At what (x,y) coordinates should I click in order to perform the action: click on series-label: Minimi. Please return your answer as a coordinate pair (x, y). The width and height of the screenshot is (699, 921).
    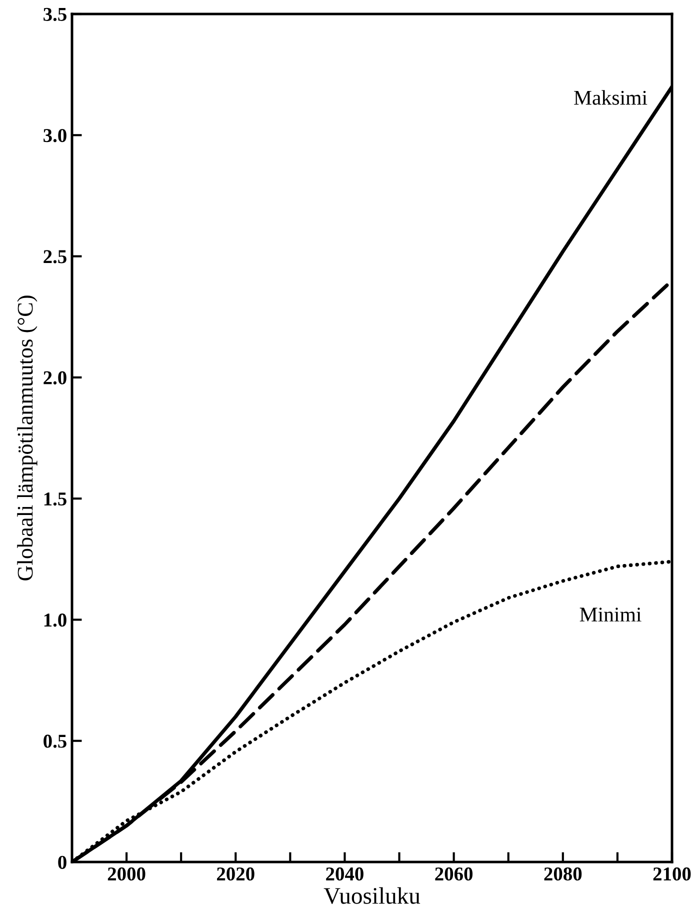
    Looking at the image, I should click on (611, 615).